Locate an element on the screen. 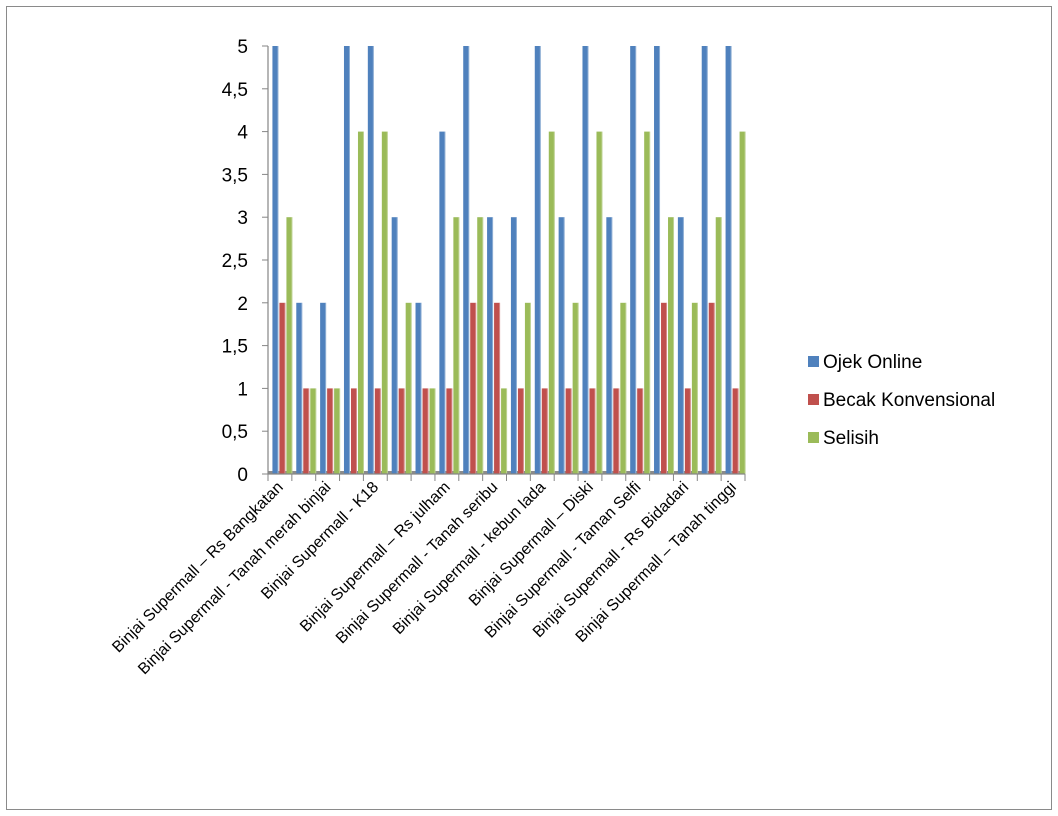 The image size is (1058, 816). y-tick-label: 1 is located at coordinates (242, 389).